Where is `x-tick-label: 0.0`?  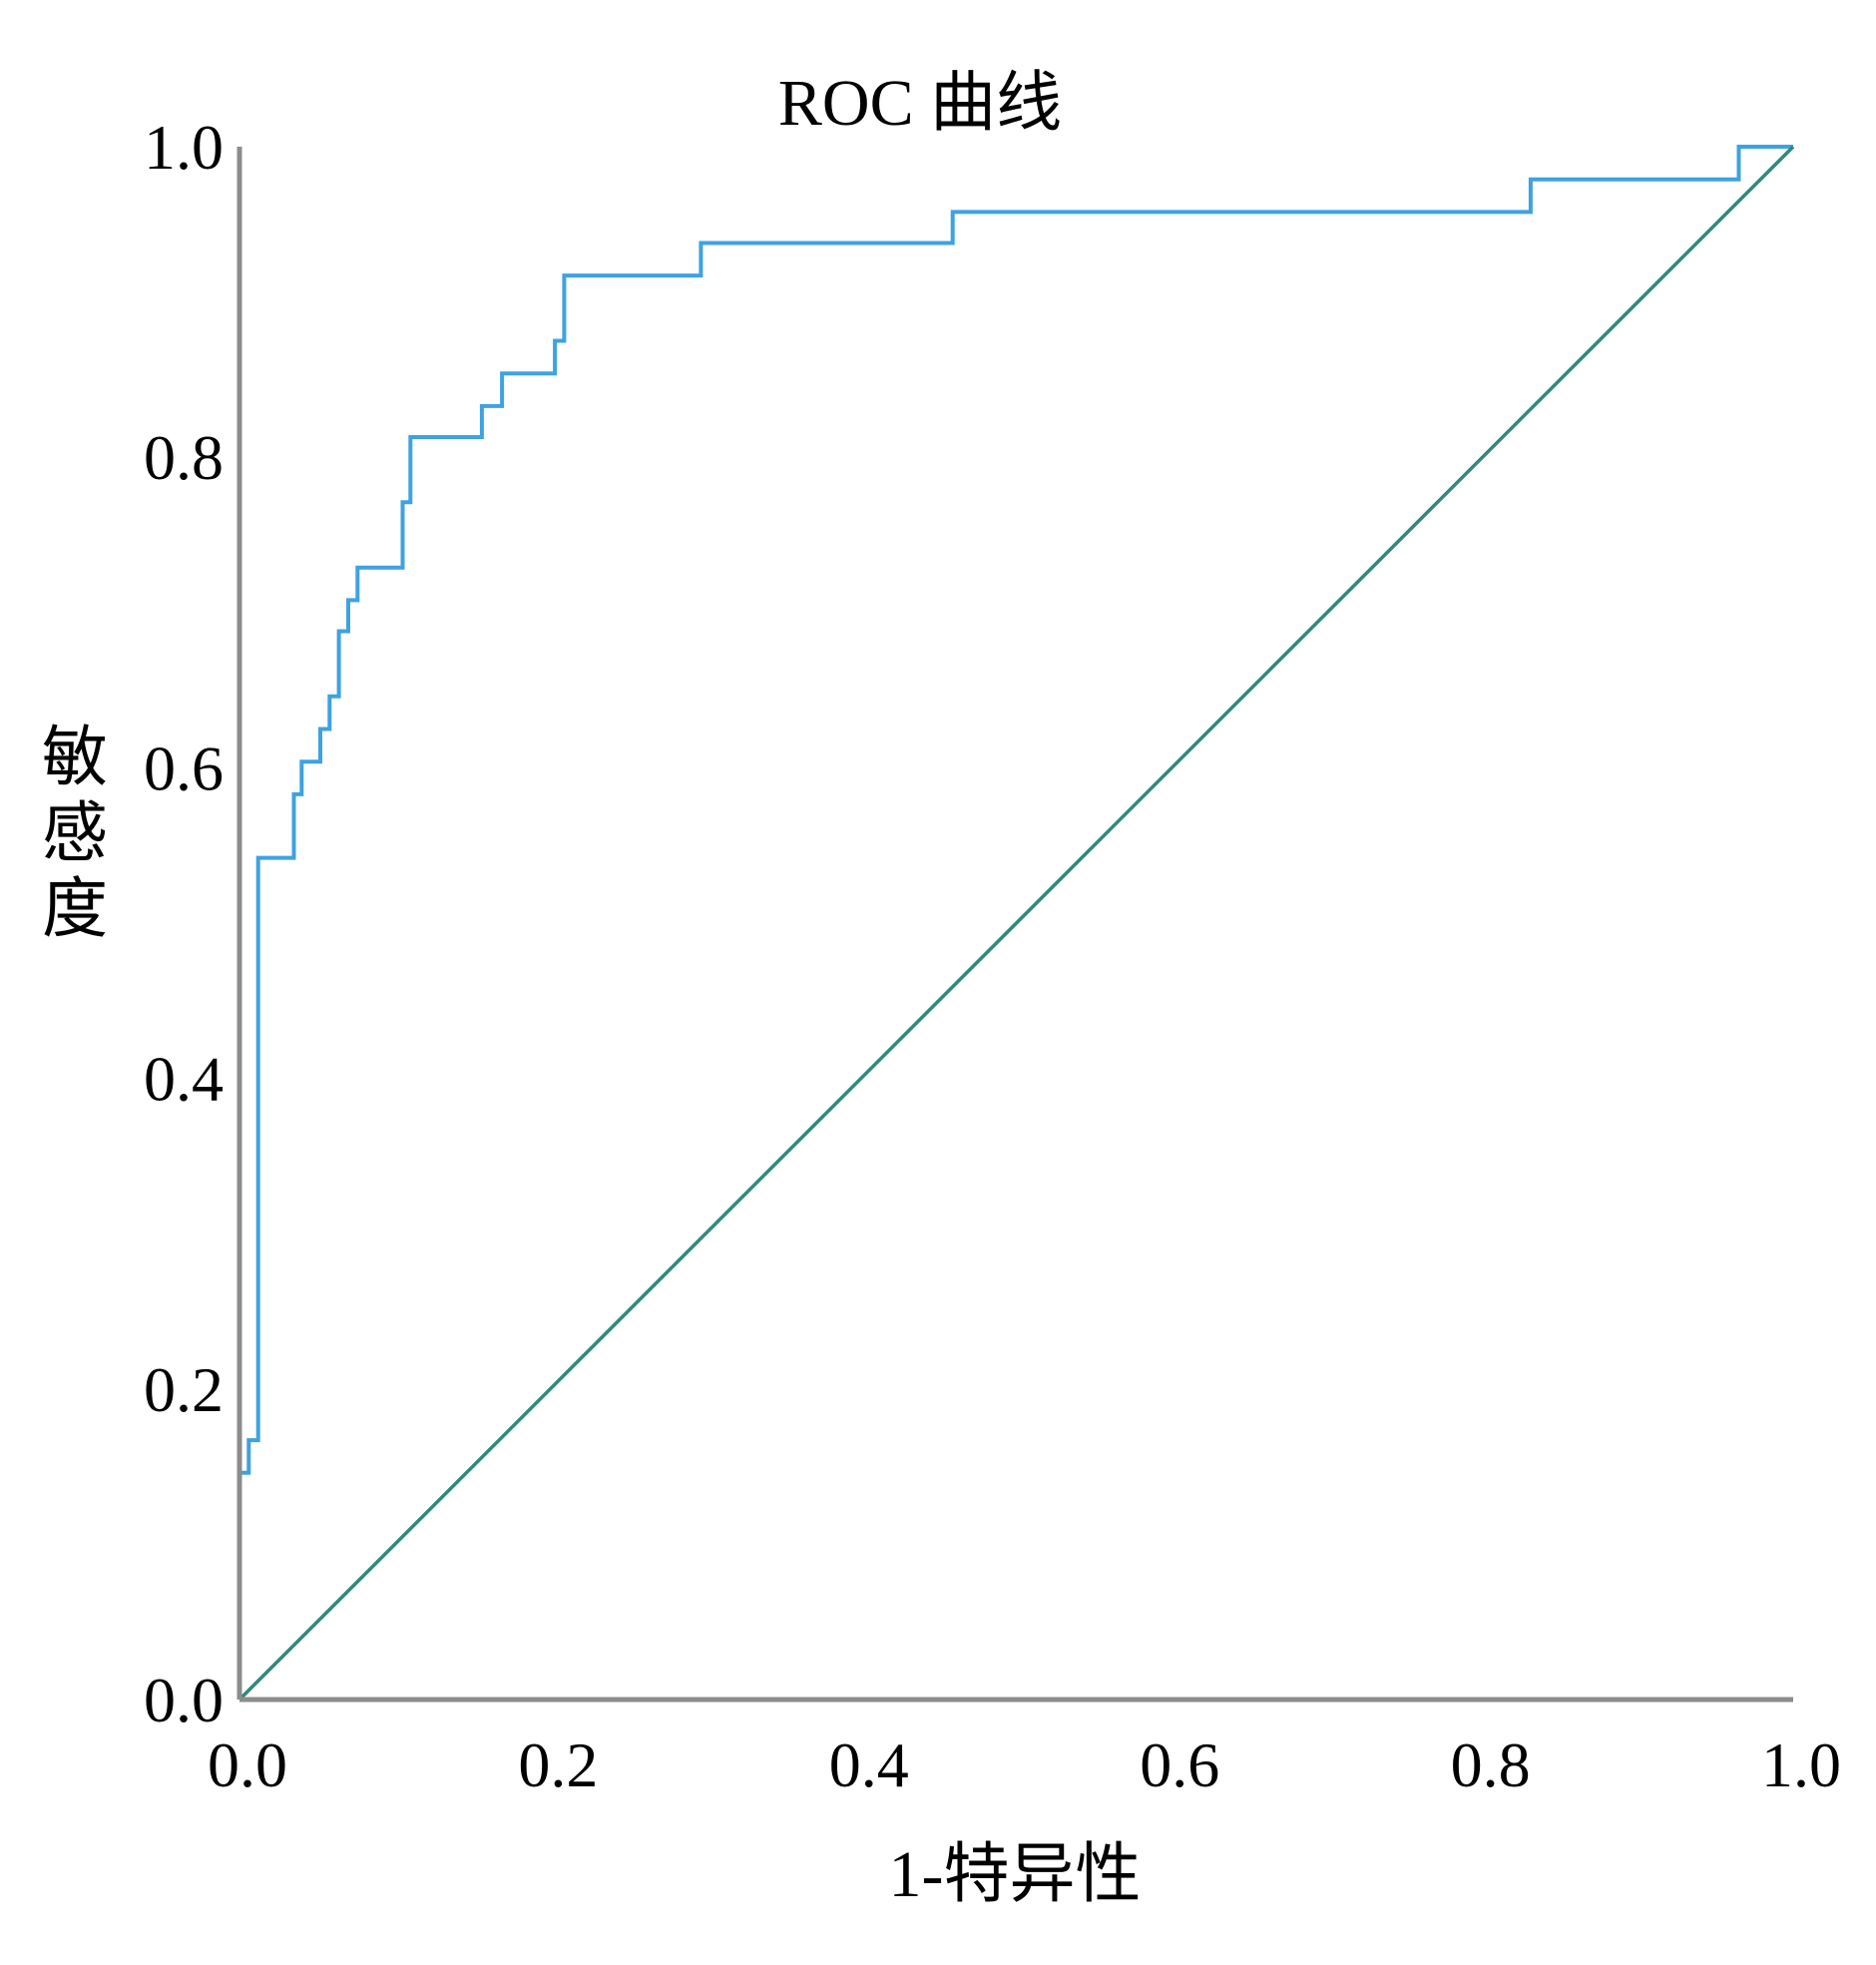 x-tick-label: 0.0 is located at coordinates (247, 1764).